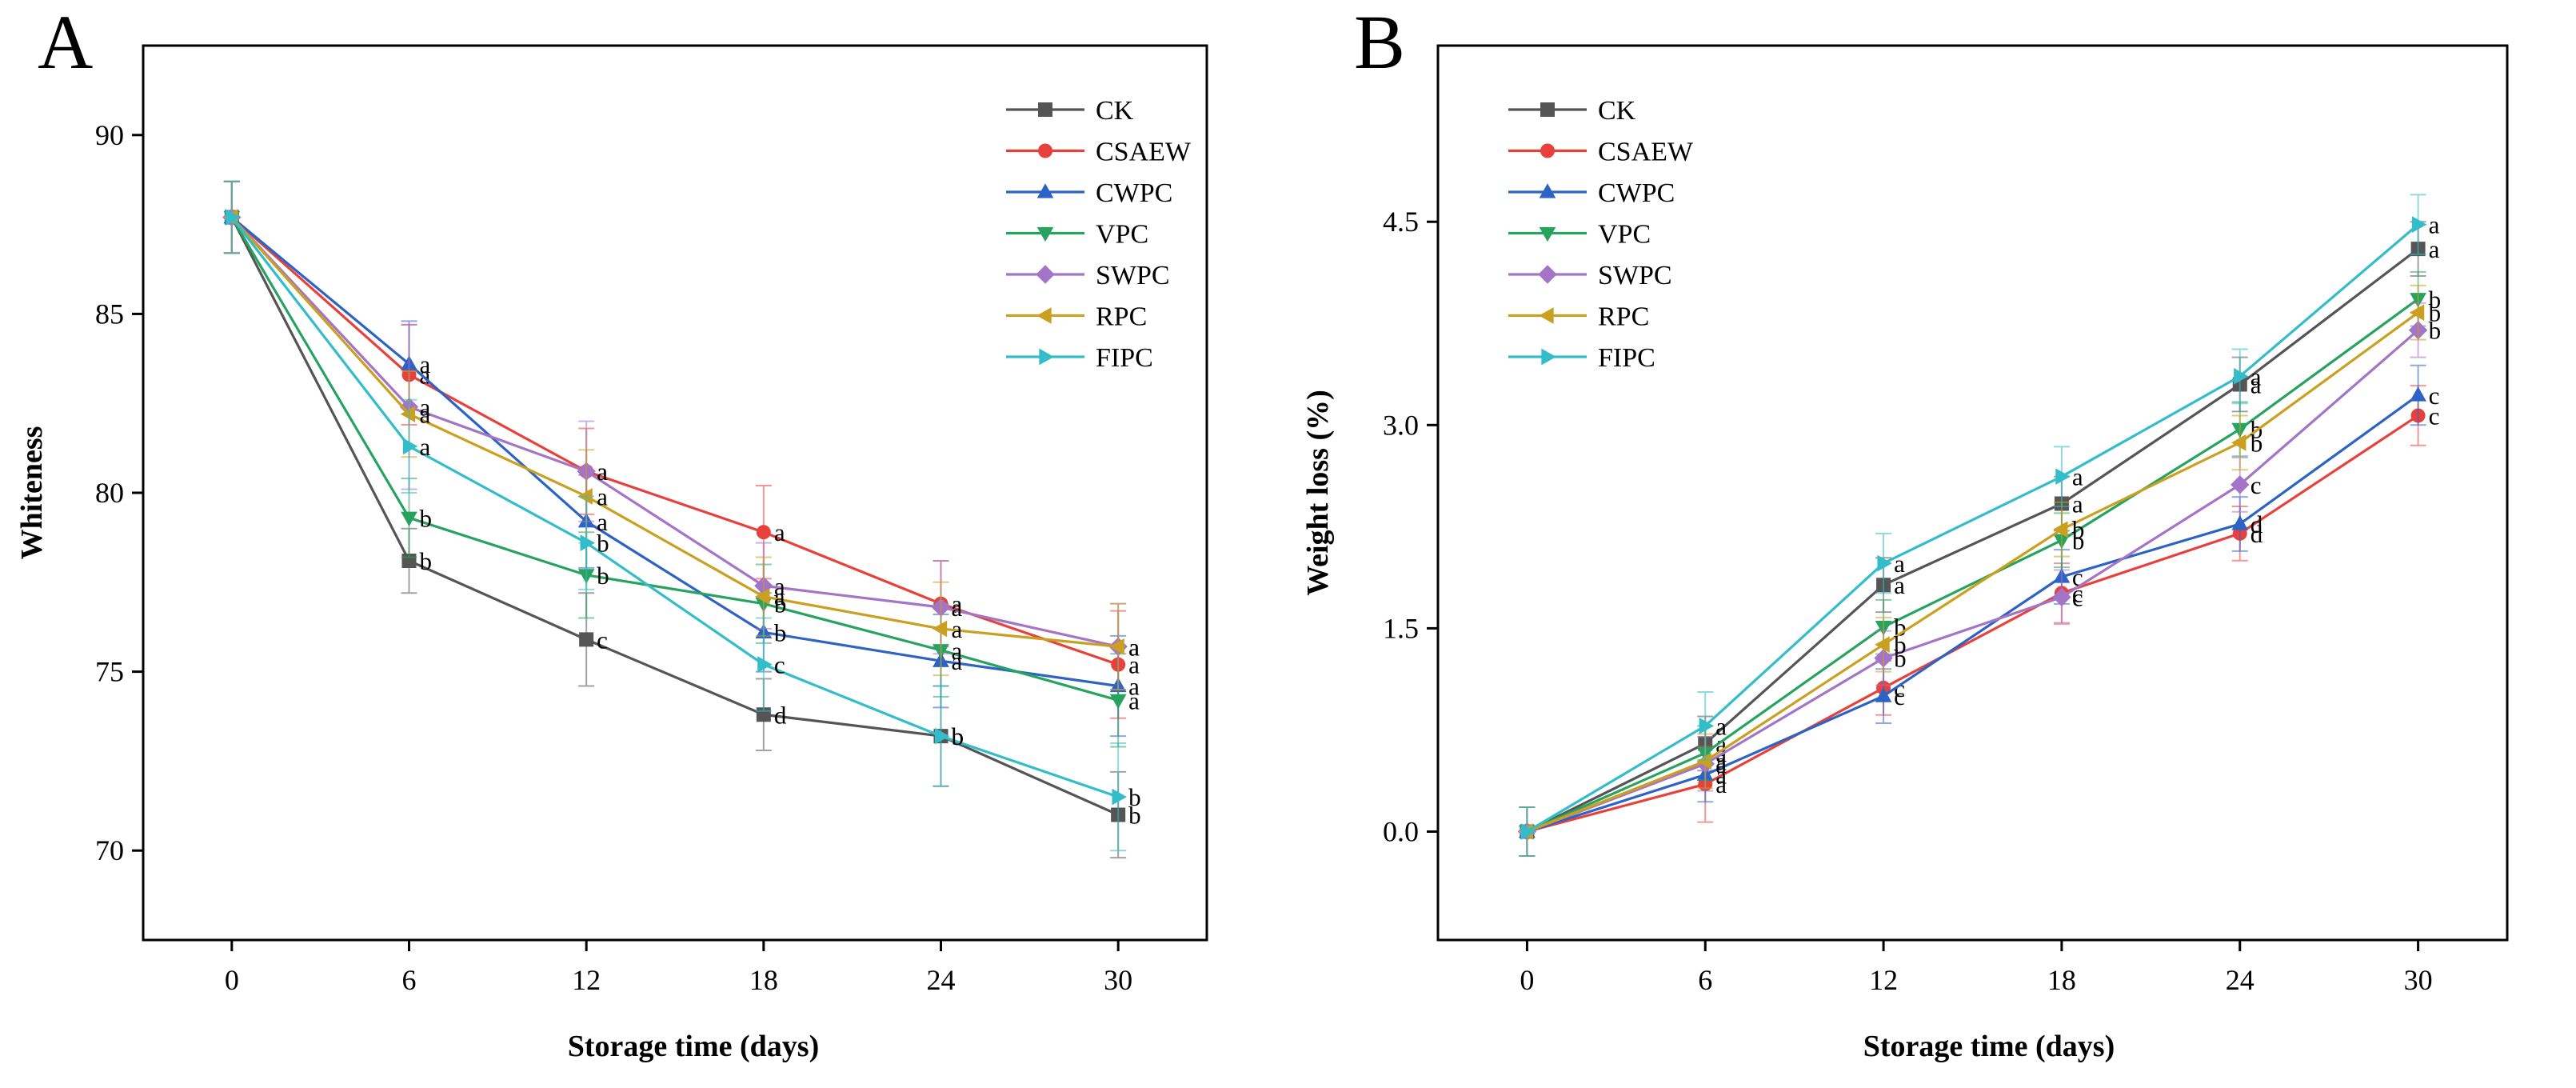 The image size is (2576, 1088). Describe the element at coordinates (1046, 357) in the screenshot. I see `legend-marker-a-fipc` at that location.